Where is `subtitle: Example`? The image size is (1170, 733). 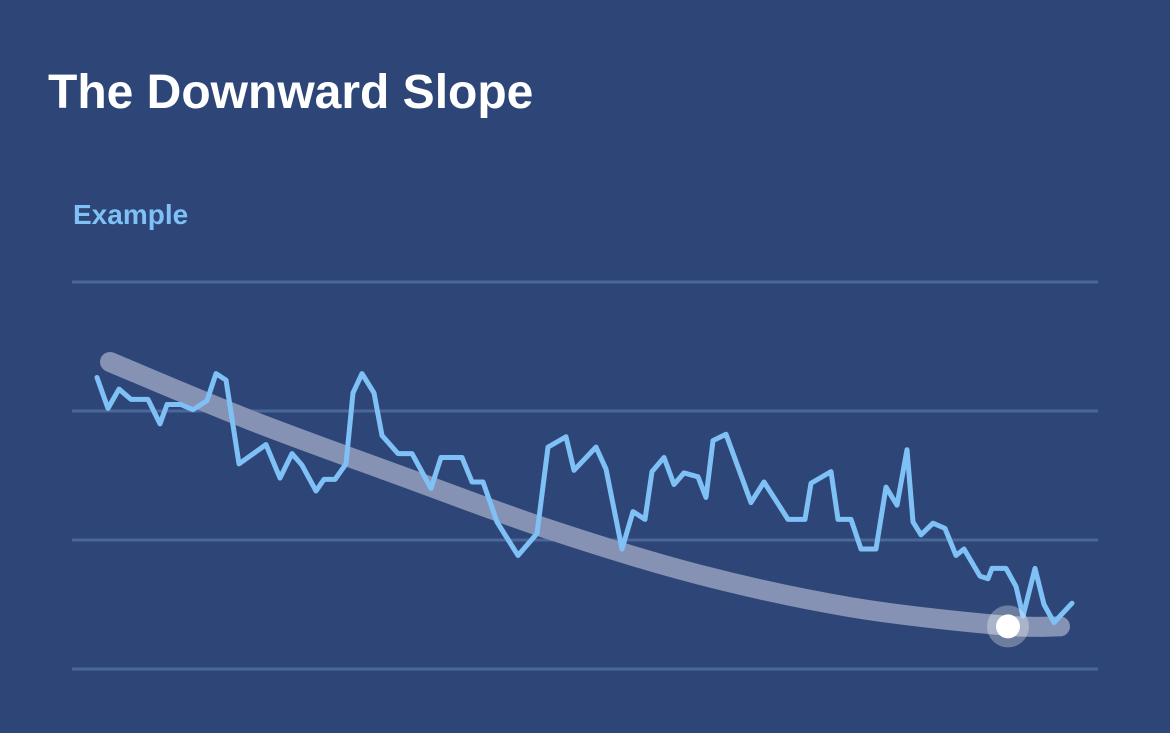
subtitle: Example is located at coordinates (130, 214).